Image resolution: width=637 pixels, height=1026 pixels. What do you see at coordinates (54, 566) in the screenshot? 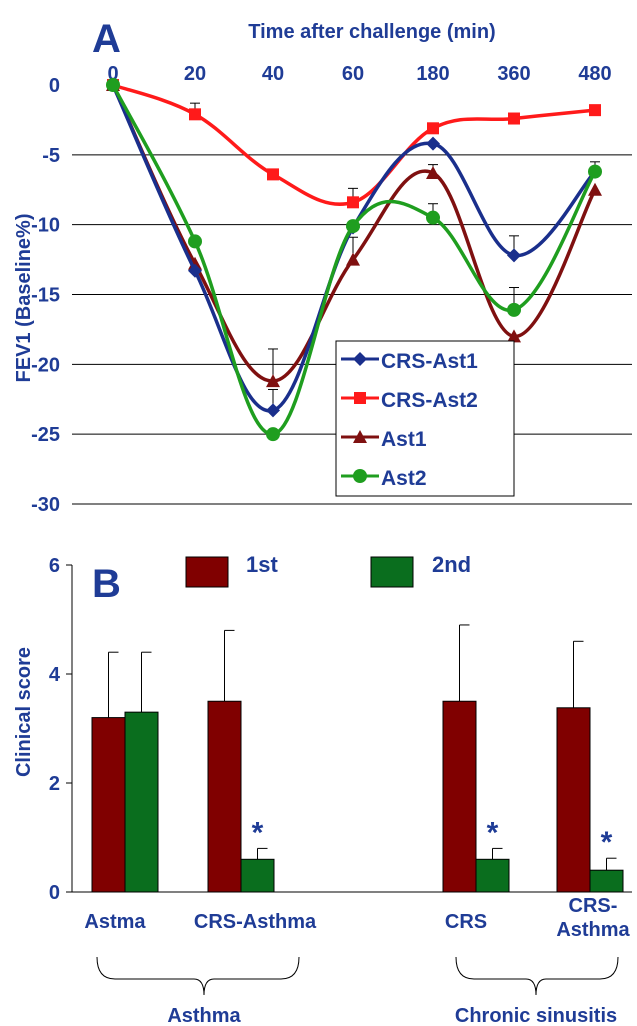
I see `y-tick-label: 6` at bounding box center [54, 566].